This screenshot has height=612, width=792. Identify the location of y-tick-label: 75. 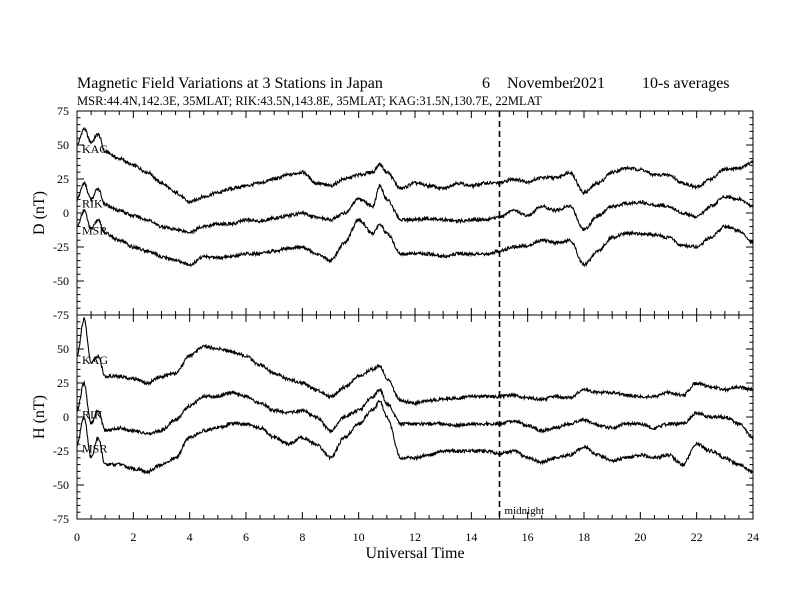
(63, 111).